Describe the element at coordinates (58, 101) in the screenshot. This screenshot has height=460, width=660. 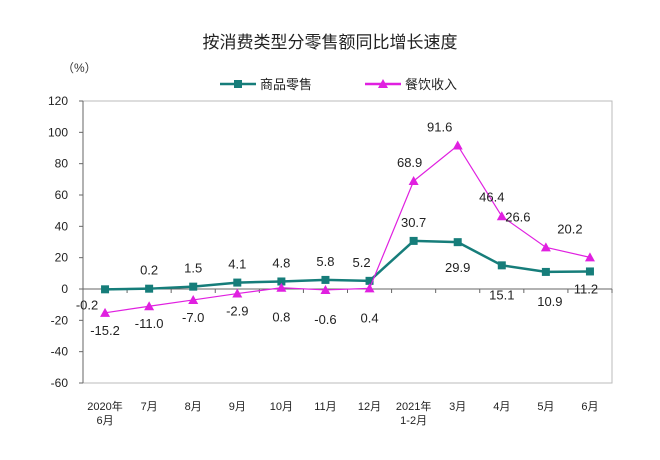
I see `y-tick-label: 120` at that location.